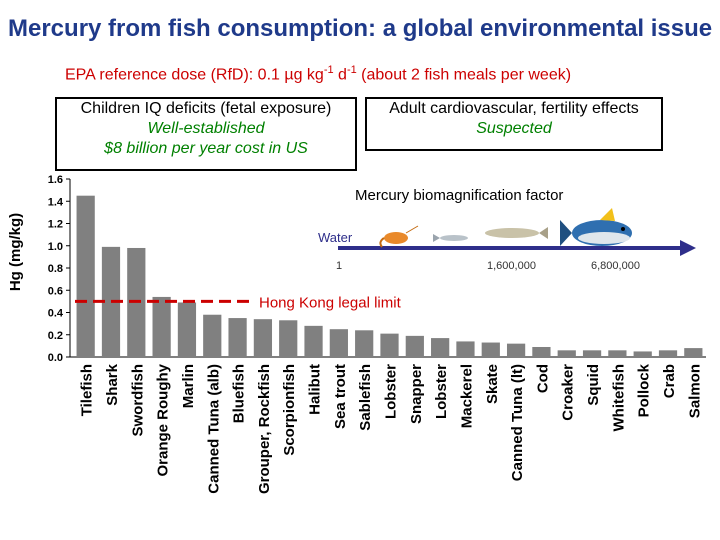  What do you see at coordinates (339, 266) in the screenshot?
I see `factor-water: 1` at bounding box center [339, 266].